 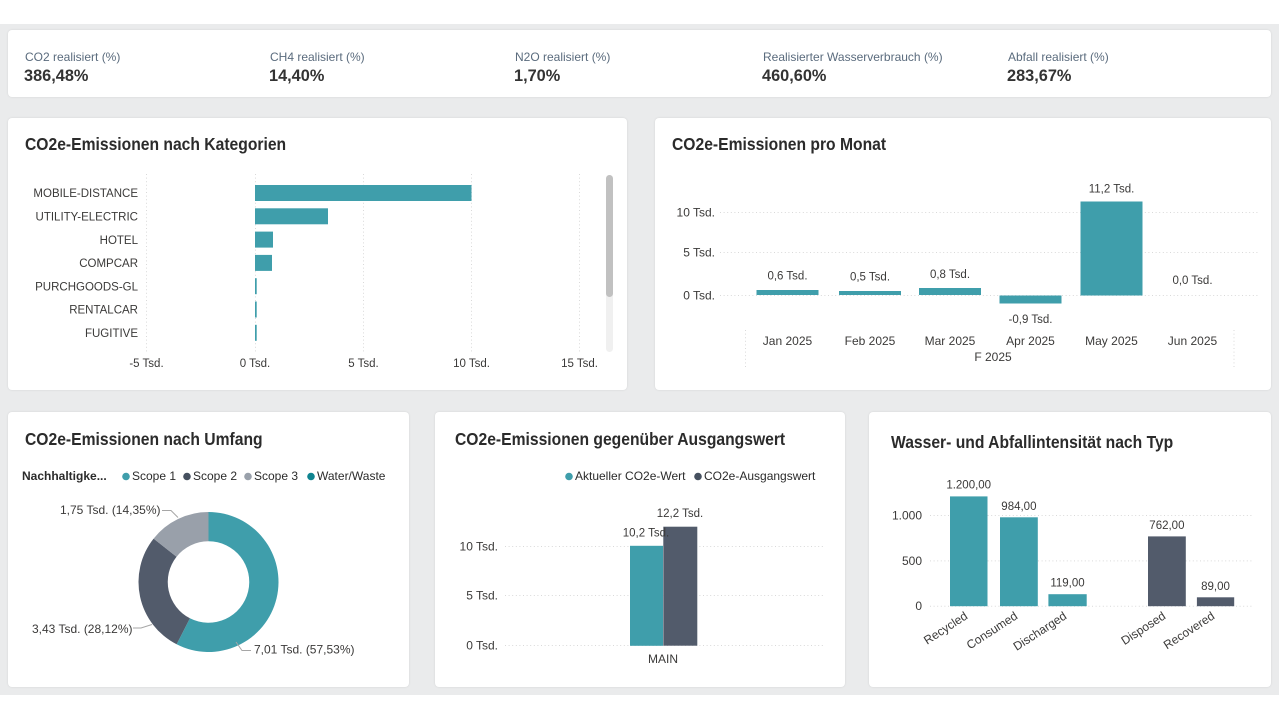 I want to click on svg-text: 1.200,00, so click(x=968, y=485).